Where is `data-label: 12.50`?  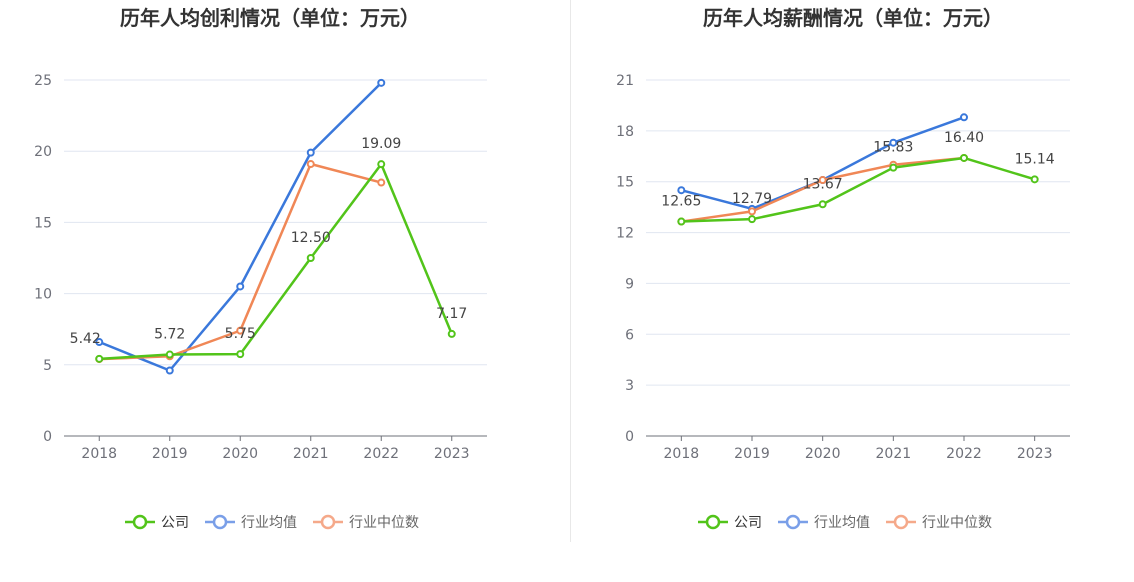 data-label: 12.50 is located at coordinates (311, 238).